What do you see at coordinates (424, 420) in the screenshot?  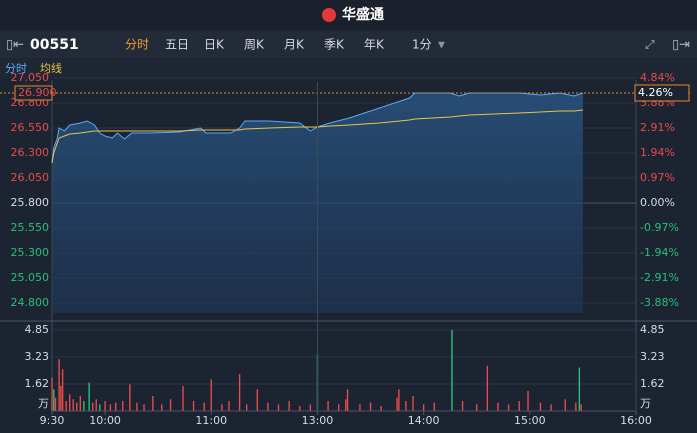 I see `x-tick-label: 14:00` at bounding box center [424, 420].